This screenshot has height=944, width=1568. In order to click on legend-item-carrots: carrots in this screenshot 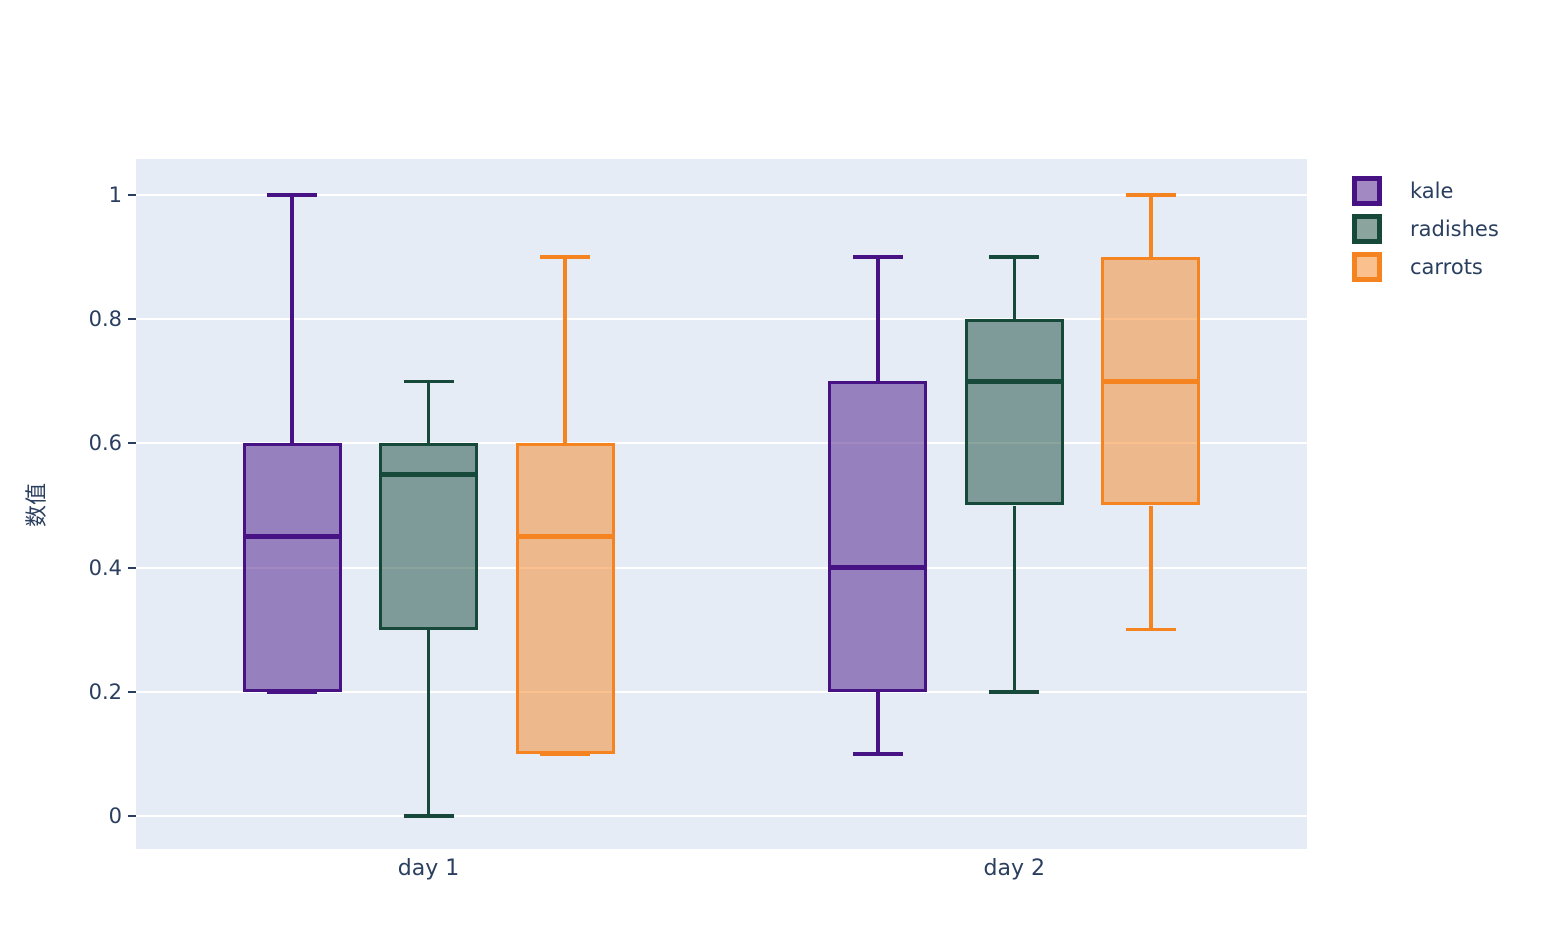, I will do `click(1425, 267)`.